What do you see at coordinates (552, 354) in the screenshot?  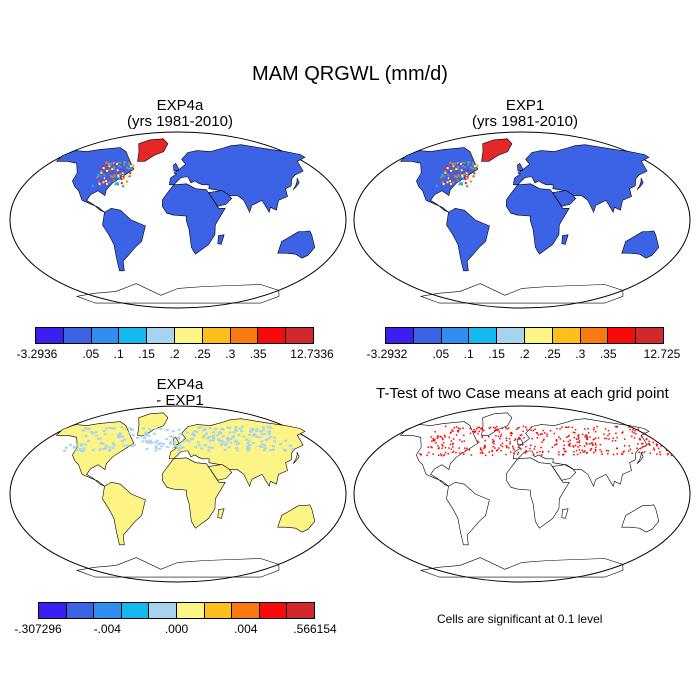 I see `colorbar-tick-label: .25` at bounding box center [552, 354].